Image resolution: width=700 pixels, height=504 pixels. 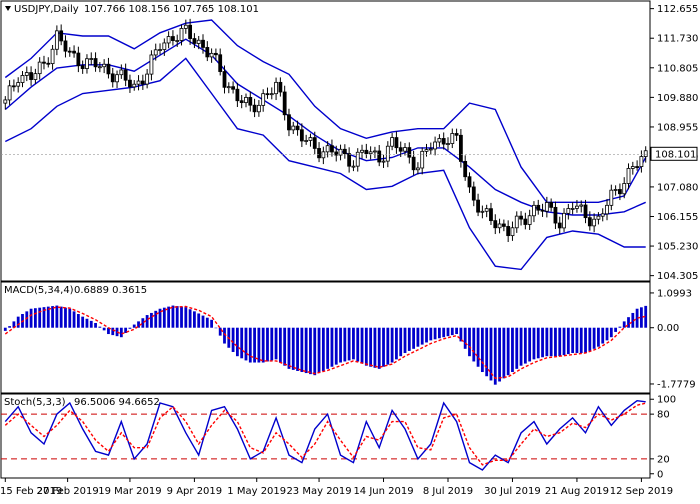 What do you see at coordinates (46, 9) in the screenshot?
I see `price-title: USDJPY,Daily` at bounding box center [46, 9].